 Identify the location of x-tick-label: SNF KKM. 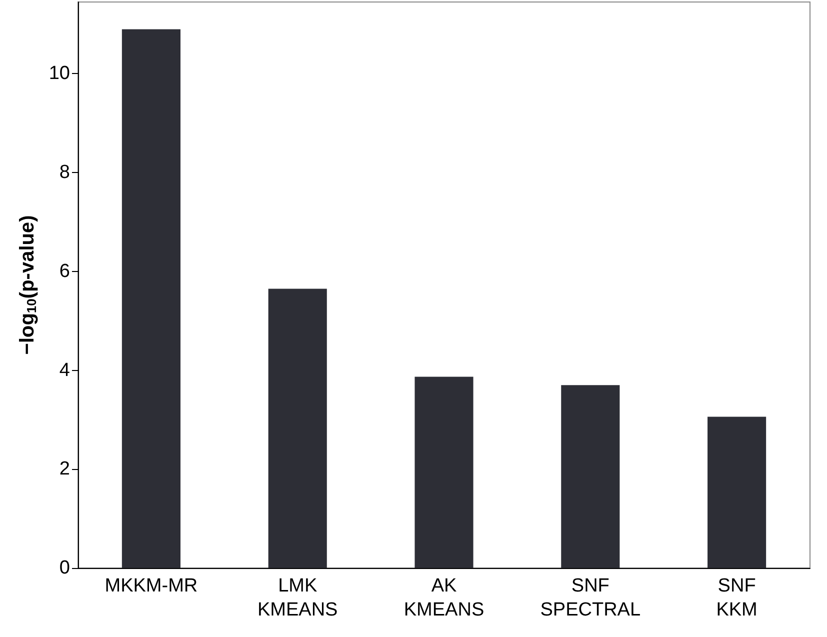
(737, 598).